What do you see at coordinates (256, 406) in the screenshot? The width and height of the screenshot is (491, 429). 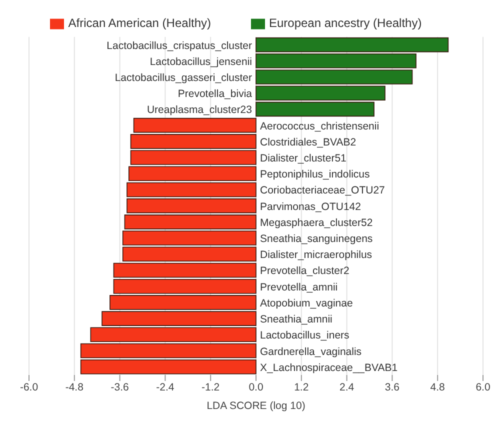 I see `x-axis-title: LDA SCORE (log 10)` at bounding box center [256, 406].